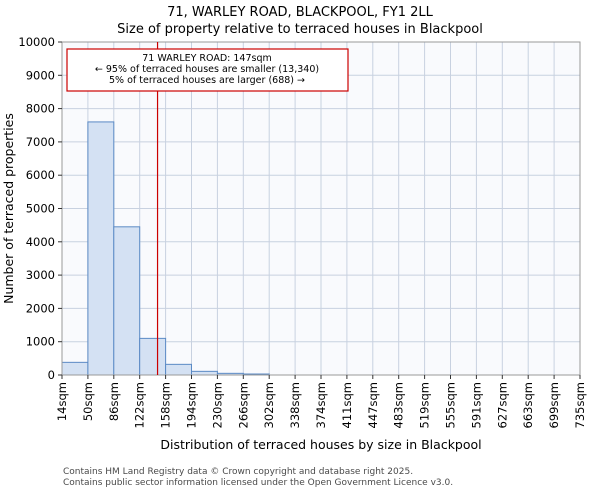 The image size is (600, 500). What do you see at coordinates (295, 405) in the screenshot?
I see `x-tick-label: 338sqm` at bounding box center [295, 405].